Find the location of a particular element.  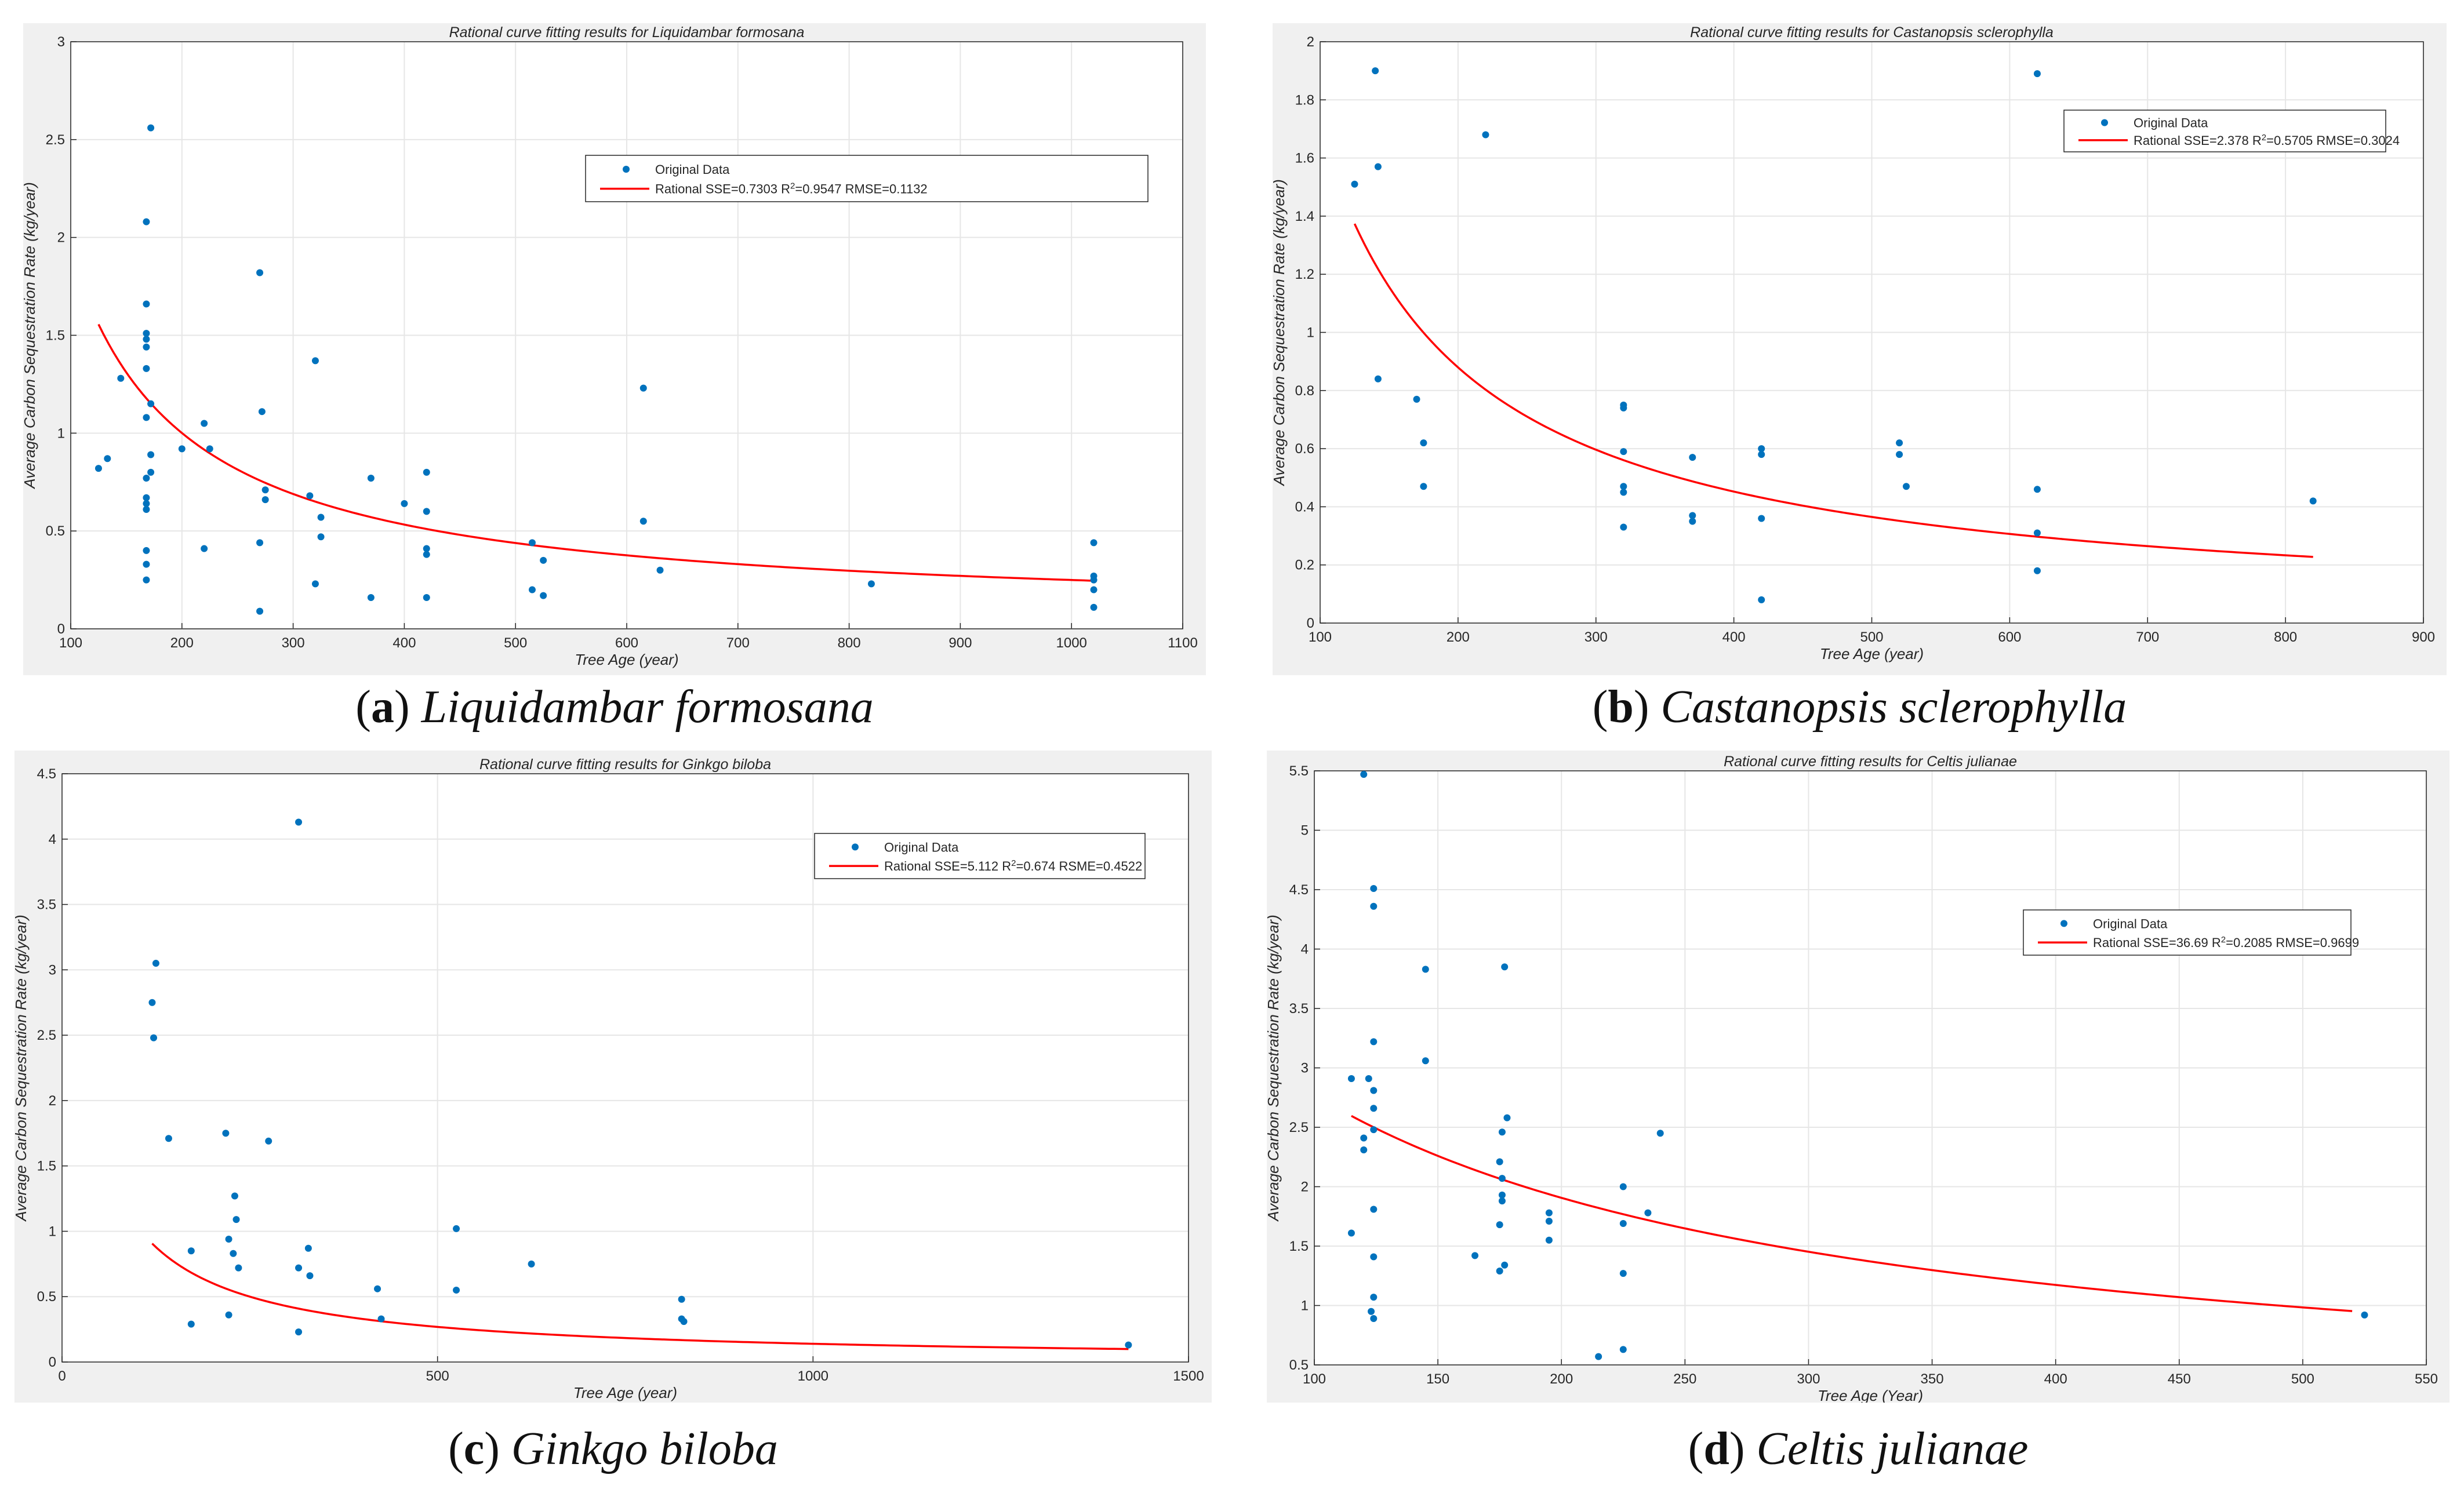

caption-c: (c) Ginkgo biloba is located at coordinates (613, 1448).